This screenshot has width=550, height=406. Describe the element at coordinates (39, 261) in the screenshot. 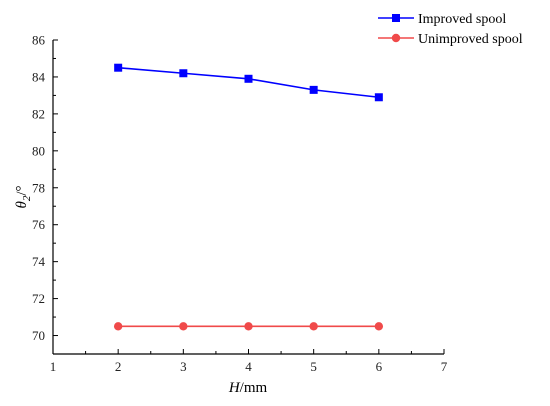

I see `y-tick-label: 74` at that location.